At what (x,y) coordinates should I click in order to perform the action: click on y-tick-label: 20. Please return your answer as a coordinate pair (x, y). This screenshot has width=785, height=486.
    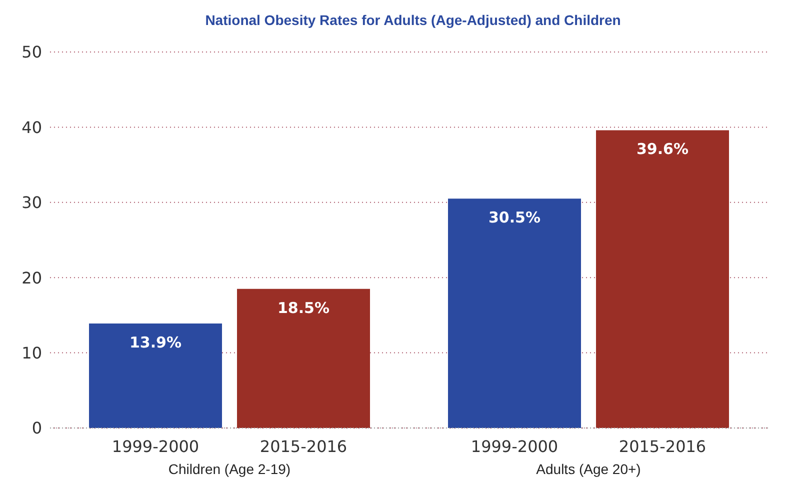
    Looking at the image, I should click on (32, 278).